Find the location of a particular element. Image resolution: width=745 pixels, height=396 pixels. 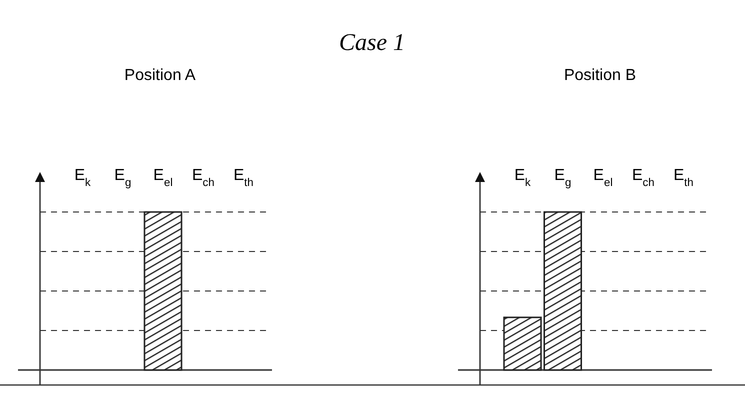

chart-title: Position A is located at coordinates (160, 75).